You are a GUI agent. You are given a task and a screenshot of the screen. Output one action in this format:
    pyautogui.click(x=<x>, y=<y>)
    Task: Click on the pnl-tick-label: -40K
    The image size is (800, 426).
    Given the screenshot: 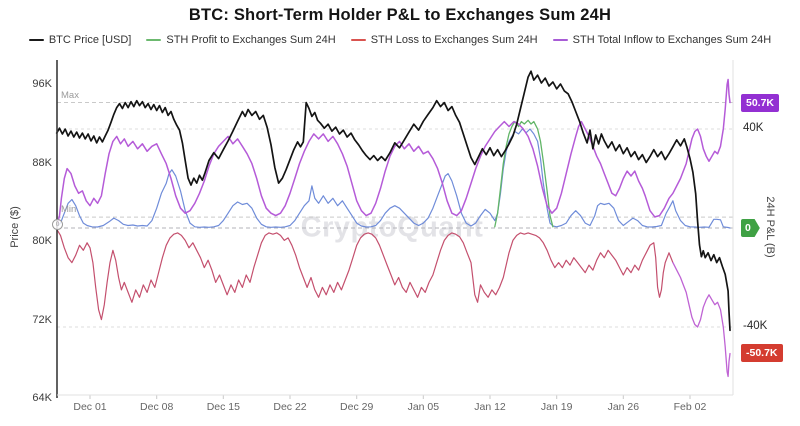 What is the action you would take?
    pyautogui.click(x=755, y=326)
    